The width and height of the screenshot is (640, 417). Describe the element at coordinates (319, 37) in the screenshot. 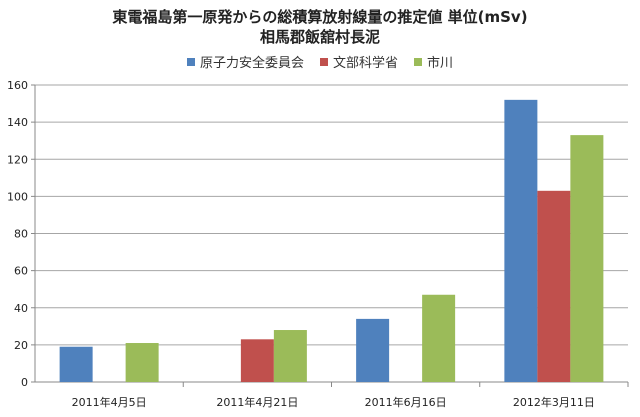

I see `chart-subtitle: 相馬郡飯舘村長泥` at that location.